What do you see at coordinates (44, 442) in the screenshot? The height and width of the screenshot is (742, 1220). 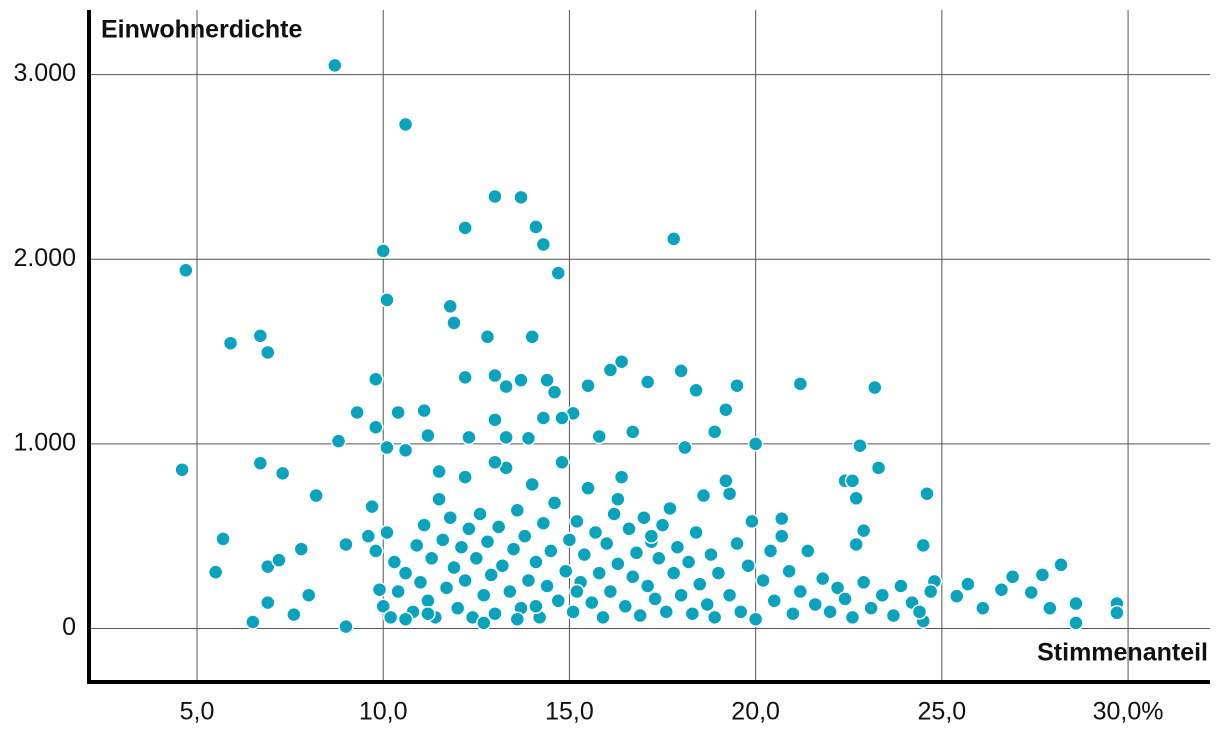 I see `y-tick-label: 1.000` at bounding box center [44, 442].